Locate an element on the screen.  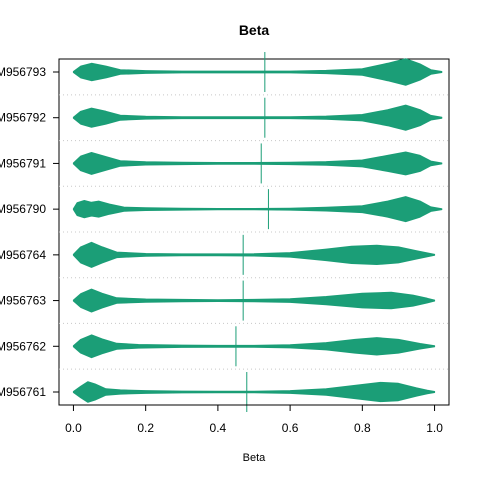
x-axis-label: Beta is located at coordinates (255, 458).